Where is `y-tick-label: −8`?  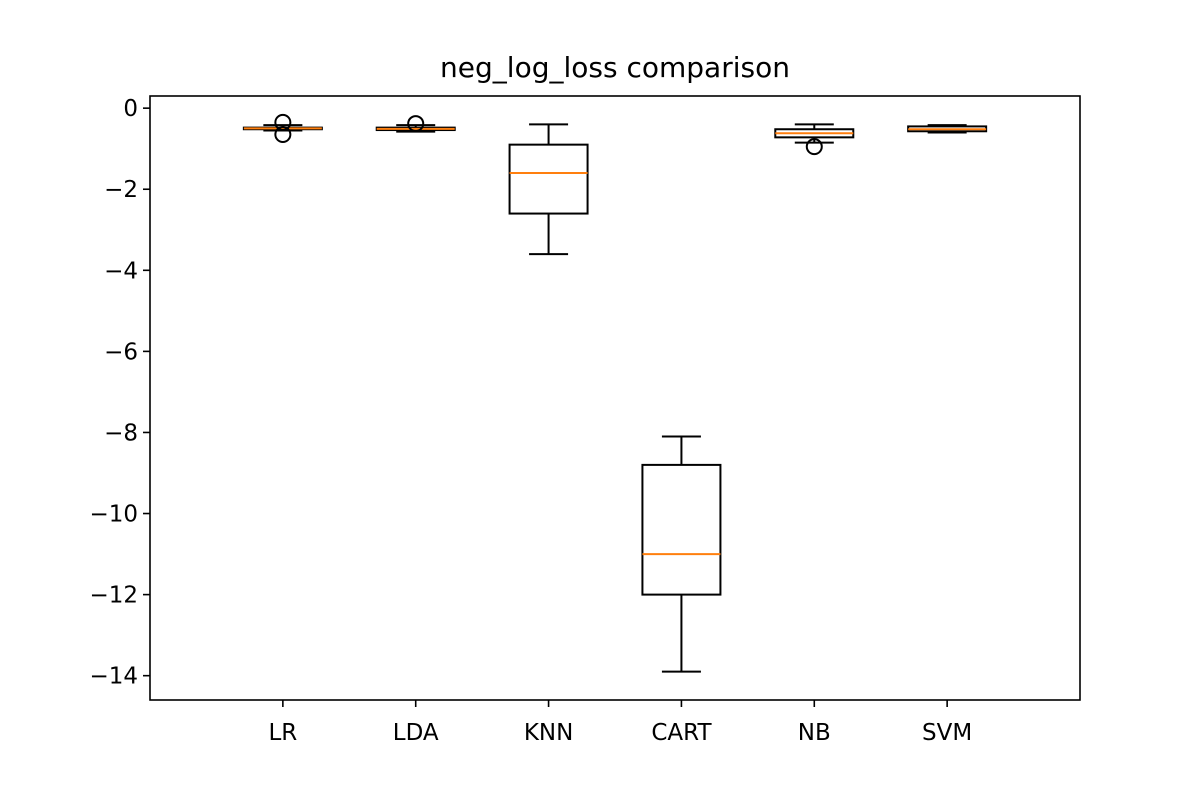 y-tick-label: −8 is located at coordinates (121, 433).